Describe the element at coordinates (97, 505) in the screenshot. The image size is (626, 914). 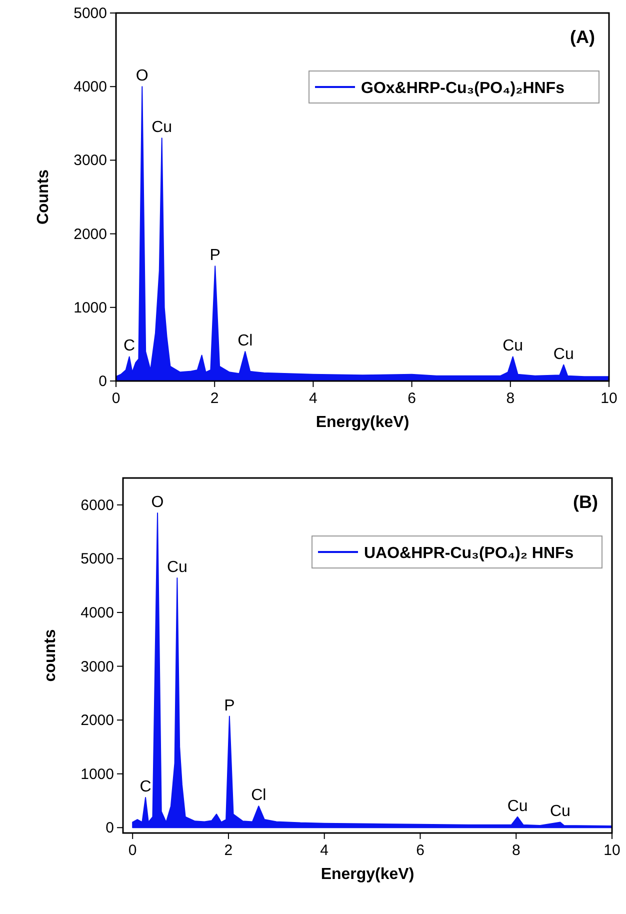
I see `y-tick-label: 6000` at that location.